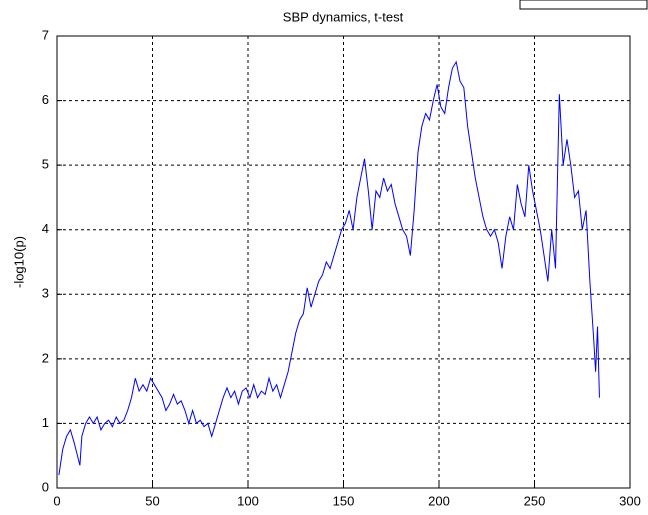  I want to click on x-tick-label: 200, so click(439, 500).